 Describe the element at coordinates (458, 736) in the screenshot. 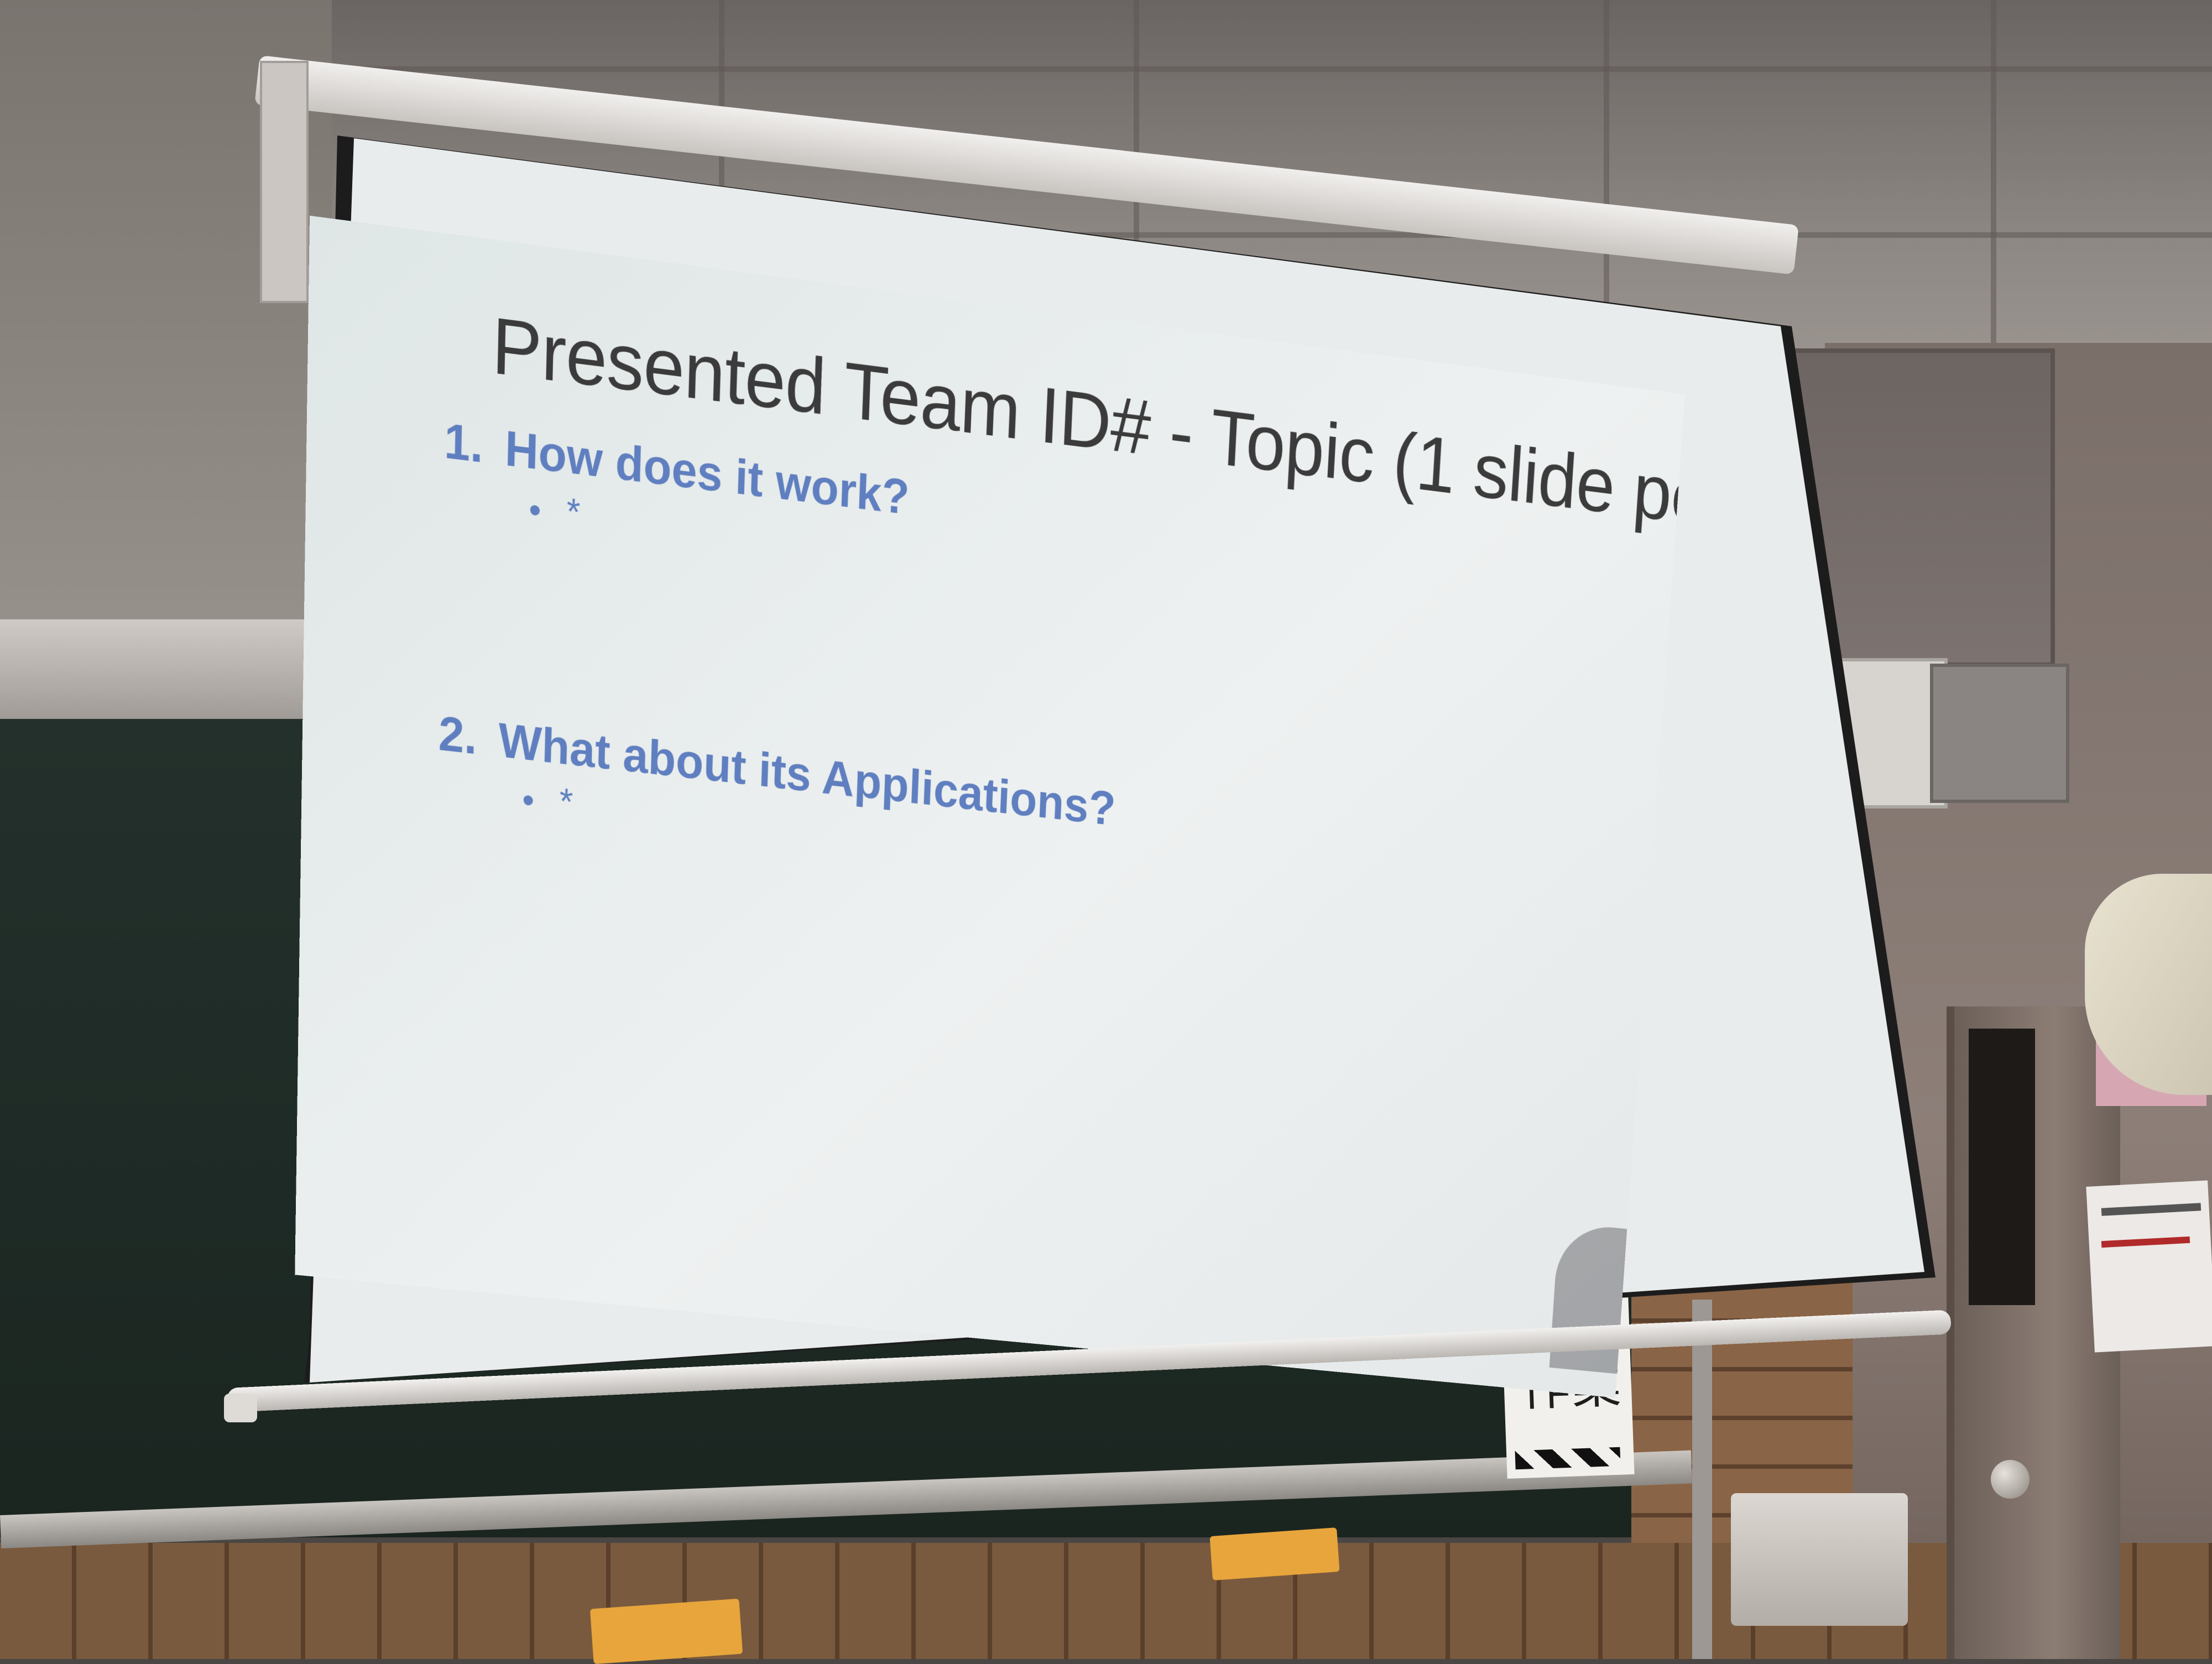

I see `question-number: 2.` at that location.